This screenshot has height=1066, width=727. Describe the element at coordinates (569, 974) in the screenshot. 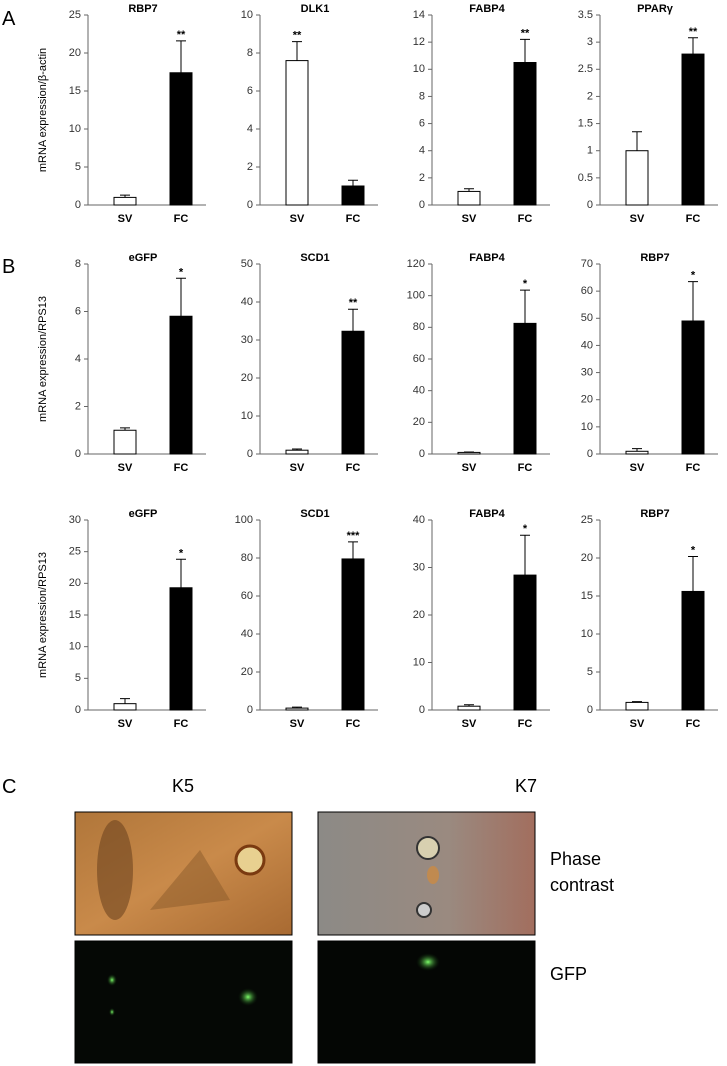

I see `row-label: GFP` at that location.